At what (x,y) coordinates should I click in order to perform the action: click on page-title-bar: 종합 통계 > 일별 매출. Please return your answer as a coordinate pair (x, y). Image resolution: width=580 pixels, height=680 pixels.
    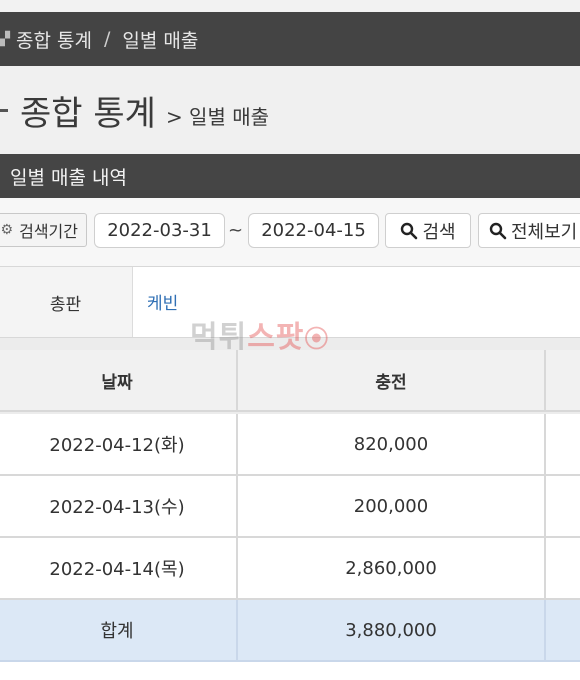
    Looking at the image, I should click on (290, 110).